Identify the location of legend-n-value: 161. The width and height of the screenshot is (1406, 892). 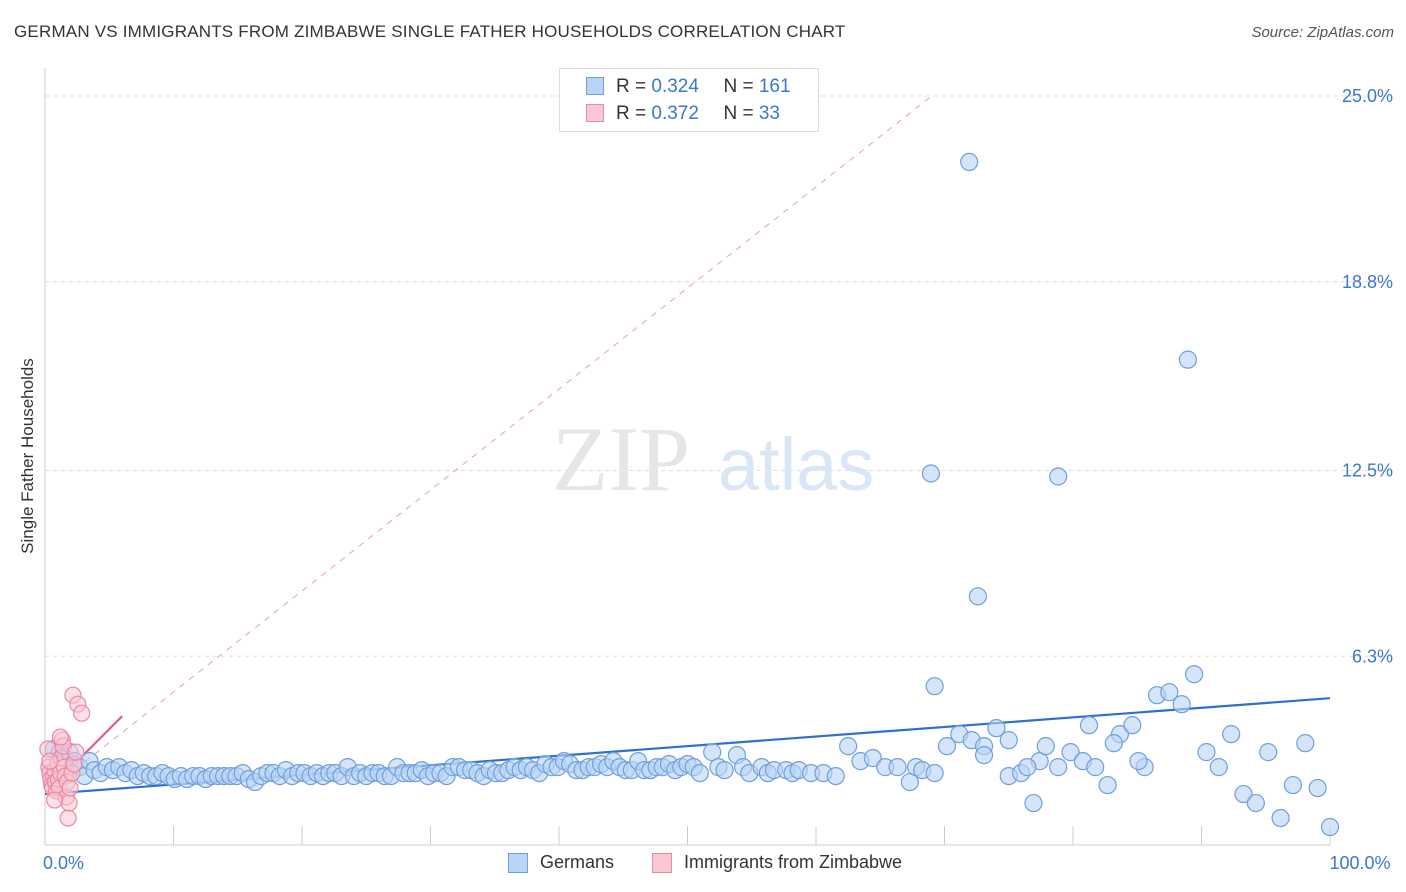
(774, 86).